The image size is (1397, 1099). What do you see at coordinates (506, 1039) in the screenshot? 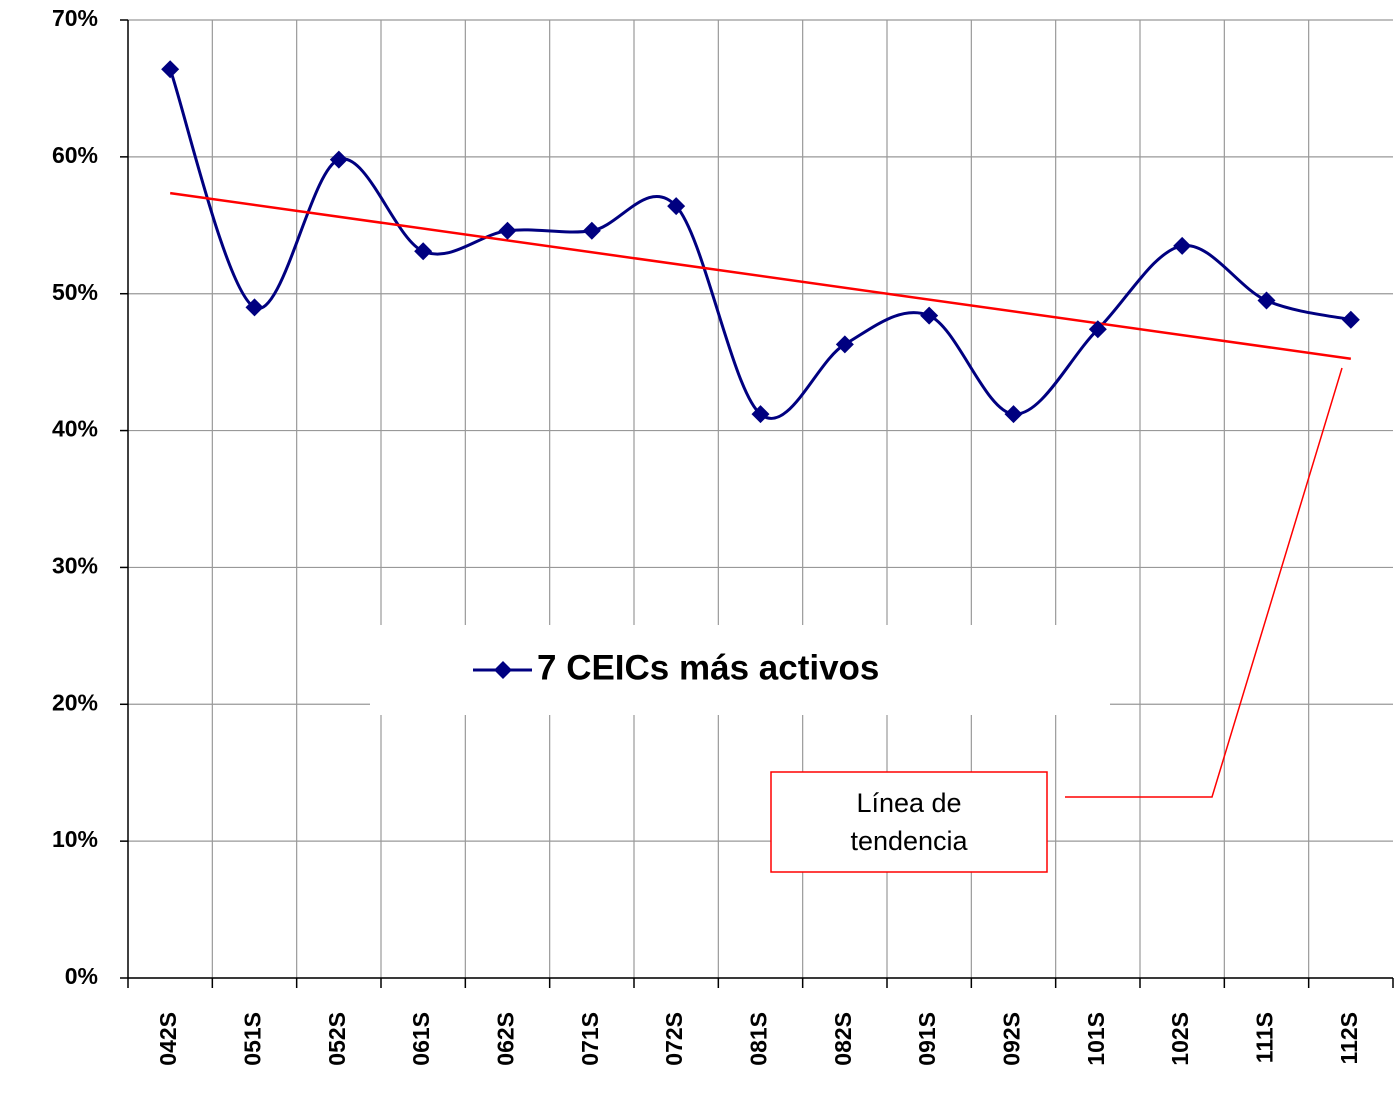
I see `x-tick-label: 062S` at bounding box center [506, 1039].